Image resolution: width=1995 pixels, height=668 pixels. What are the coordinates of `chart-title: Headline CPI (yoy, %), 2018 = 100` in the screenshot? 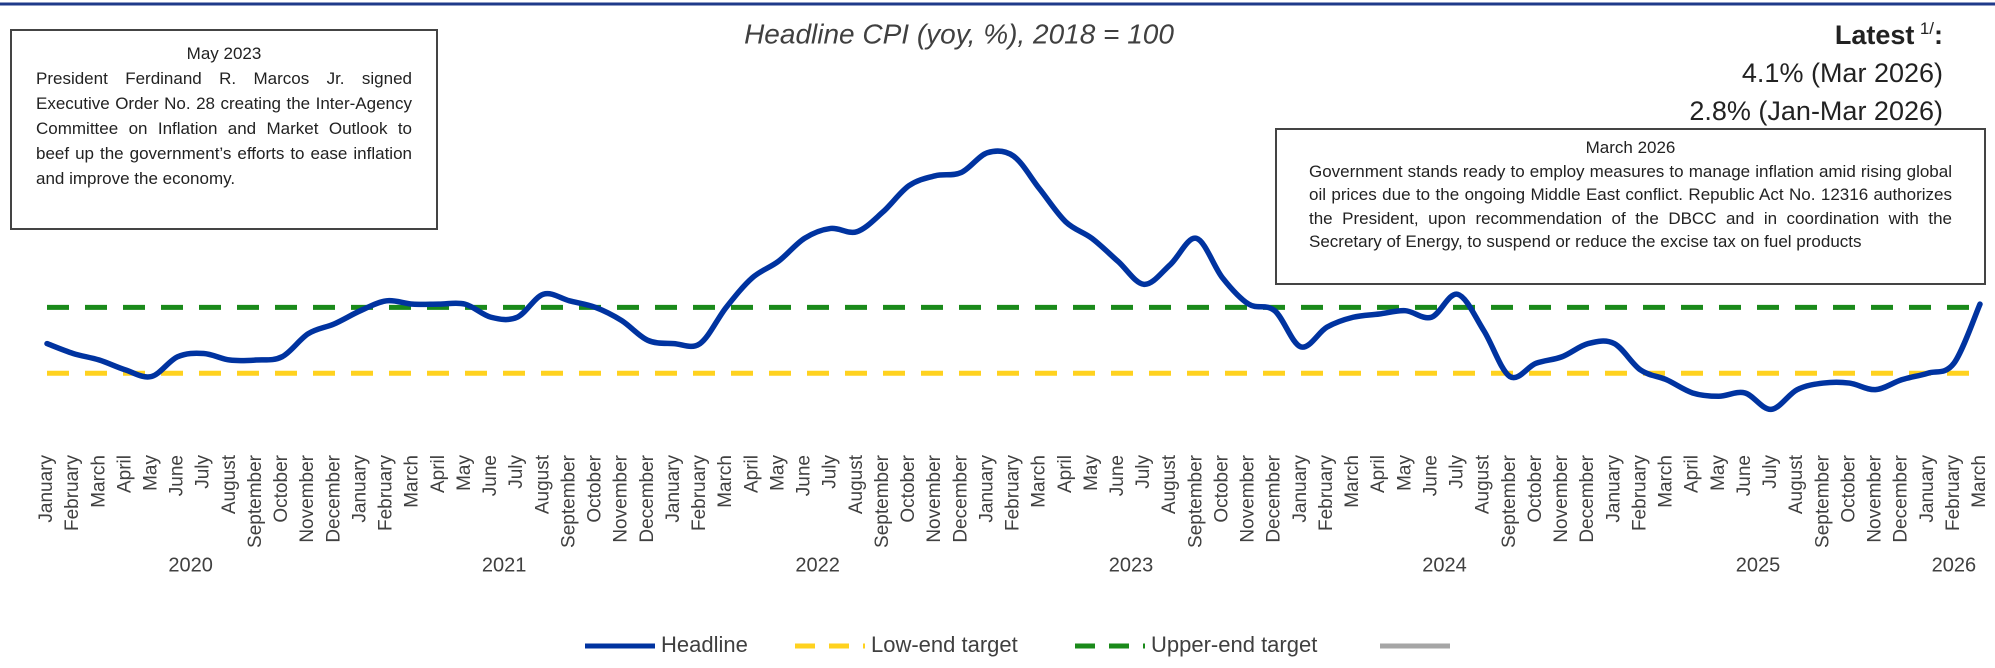 It's located at (959, 33).